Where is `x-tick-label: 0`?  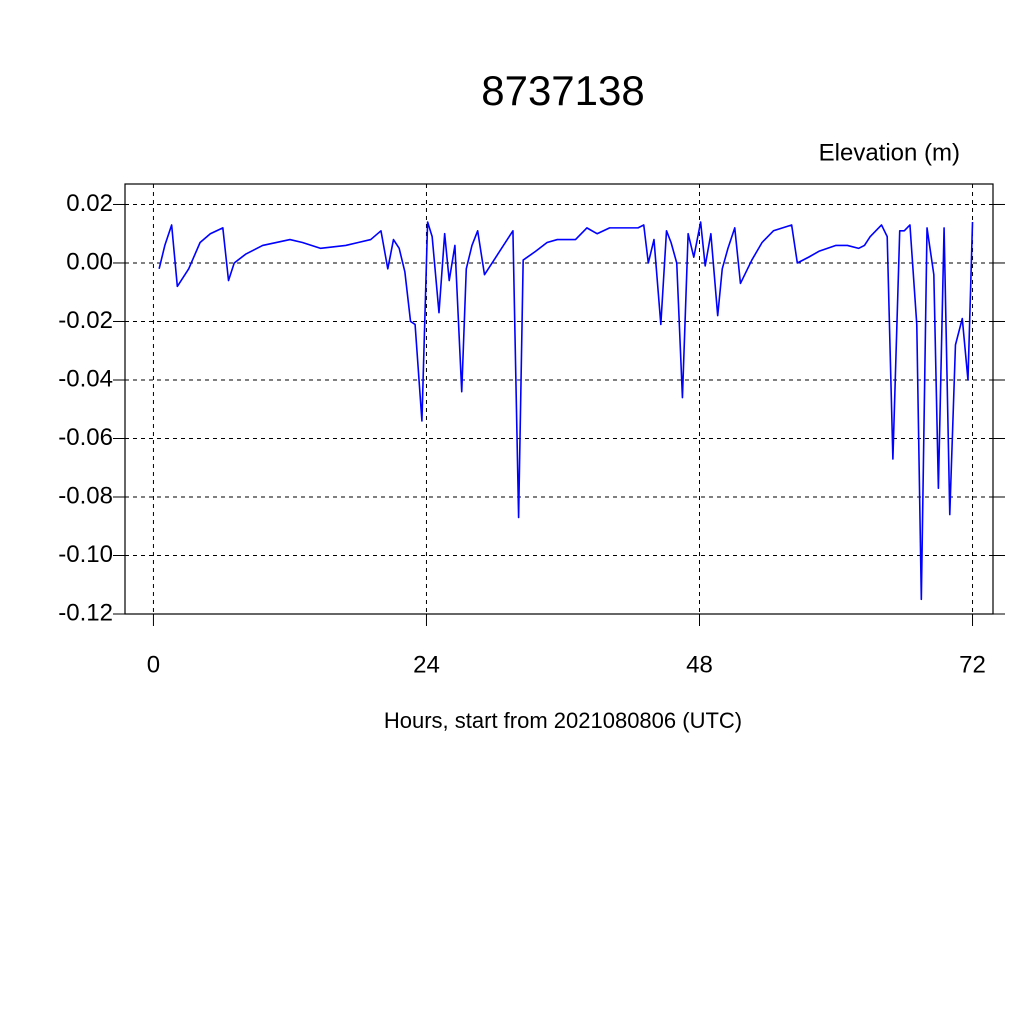
x-tick-label: 0 is located at coordinates (153, 664).